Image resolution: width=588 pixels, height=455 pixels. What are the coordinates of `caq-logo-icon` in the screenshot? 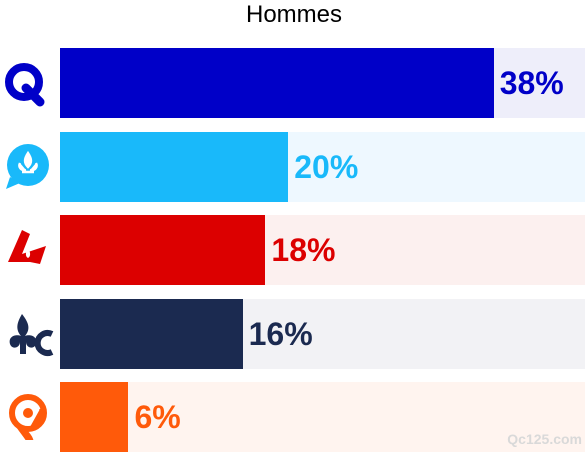 It's located at (28, 83).